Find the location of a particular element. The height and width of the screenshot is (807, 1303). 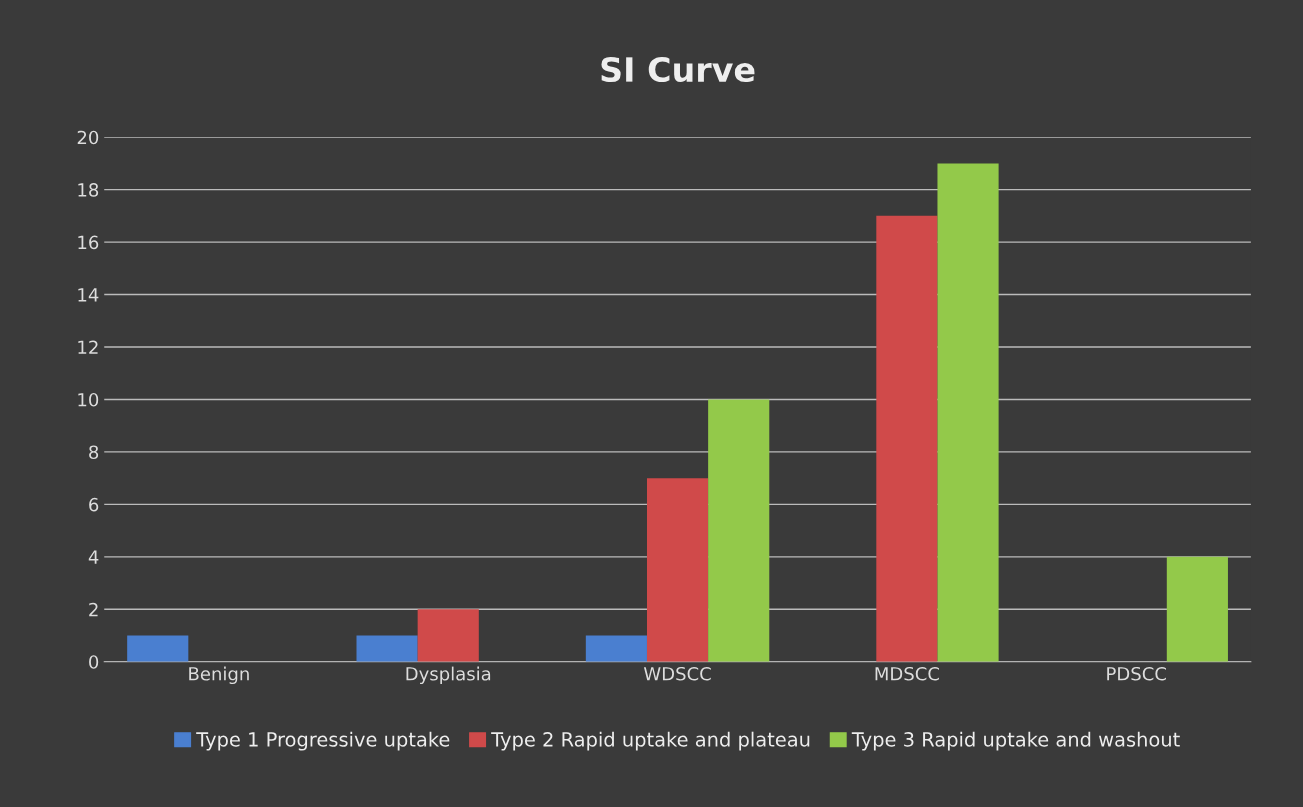

chart-title: SI Curve is located at coordinates (678, 69).